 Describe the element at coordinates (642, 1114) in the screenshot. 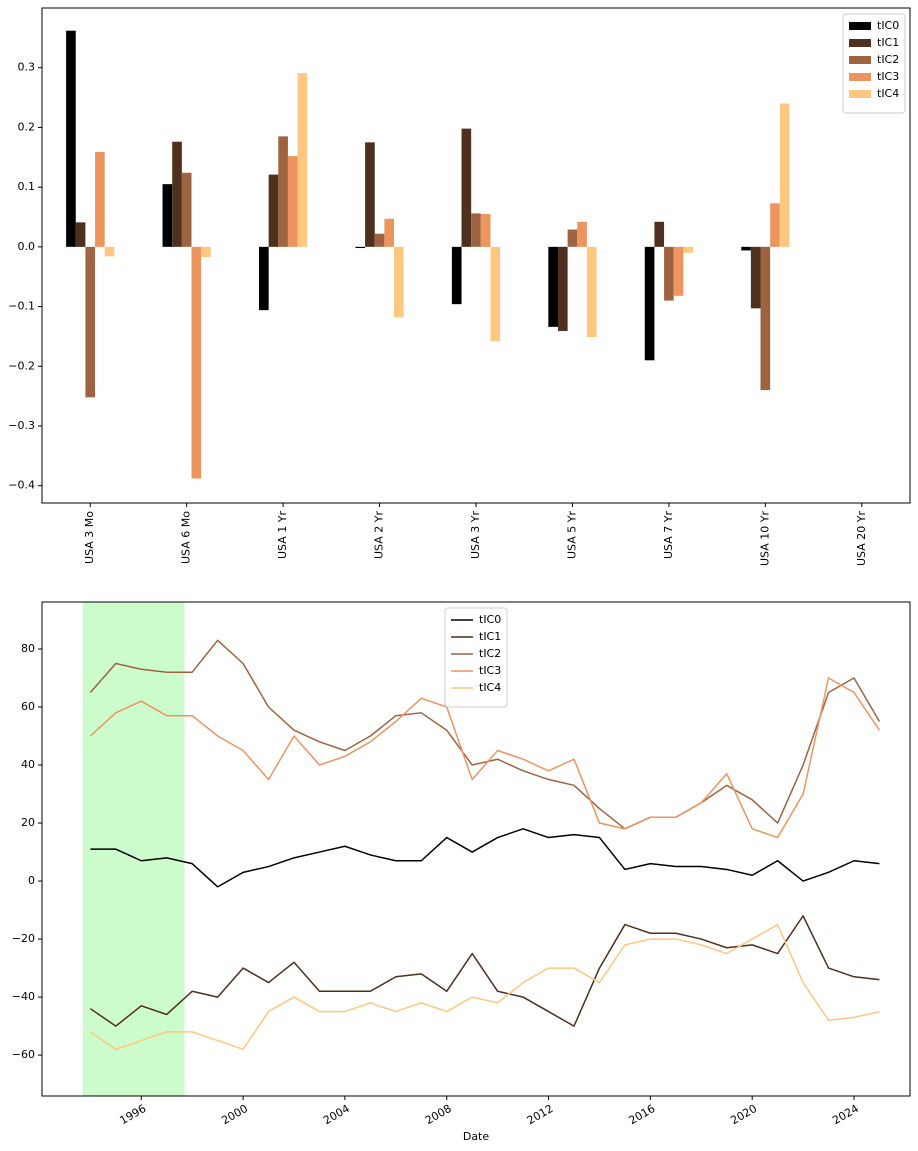

I see `x-tick-label: 2016` at that location.